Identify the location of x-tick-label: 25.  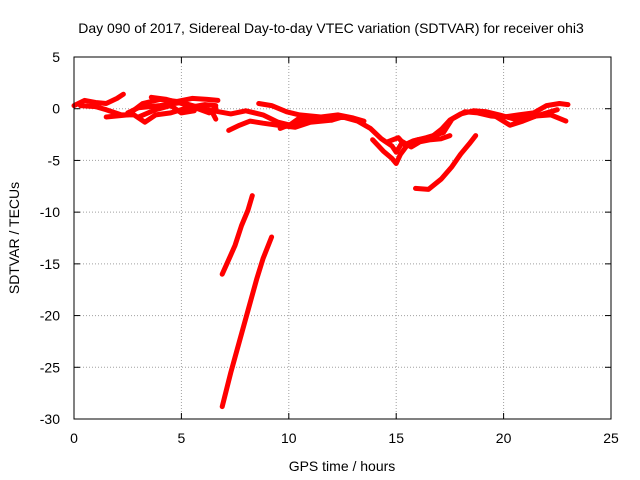
(611, 438).